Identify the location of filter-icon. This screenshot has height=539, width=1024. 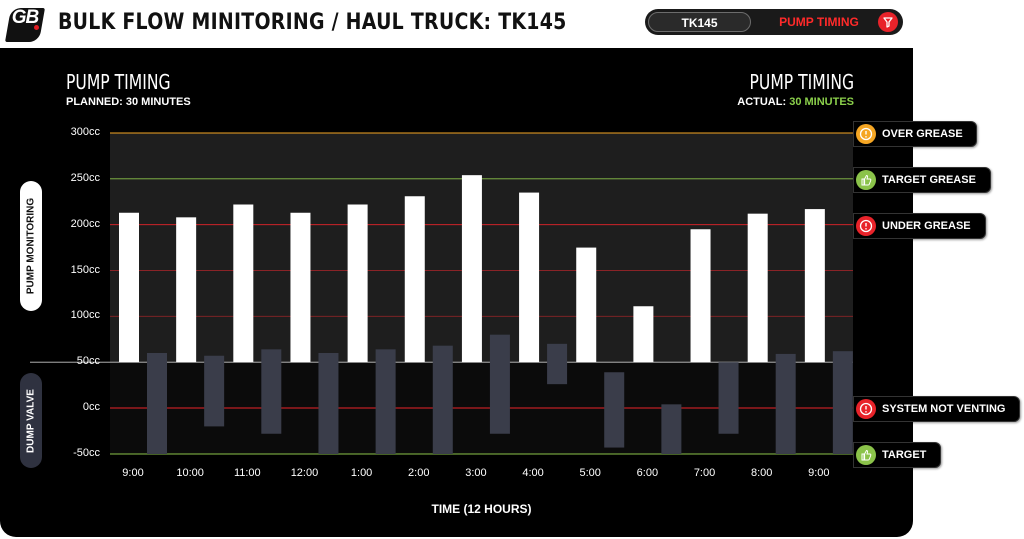
(888, 22).